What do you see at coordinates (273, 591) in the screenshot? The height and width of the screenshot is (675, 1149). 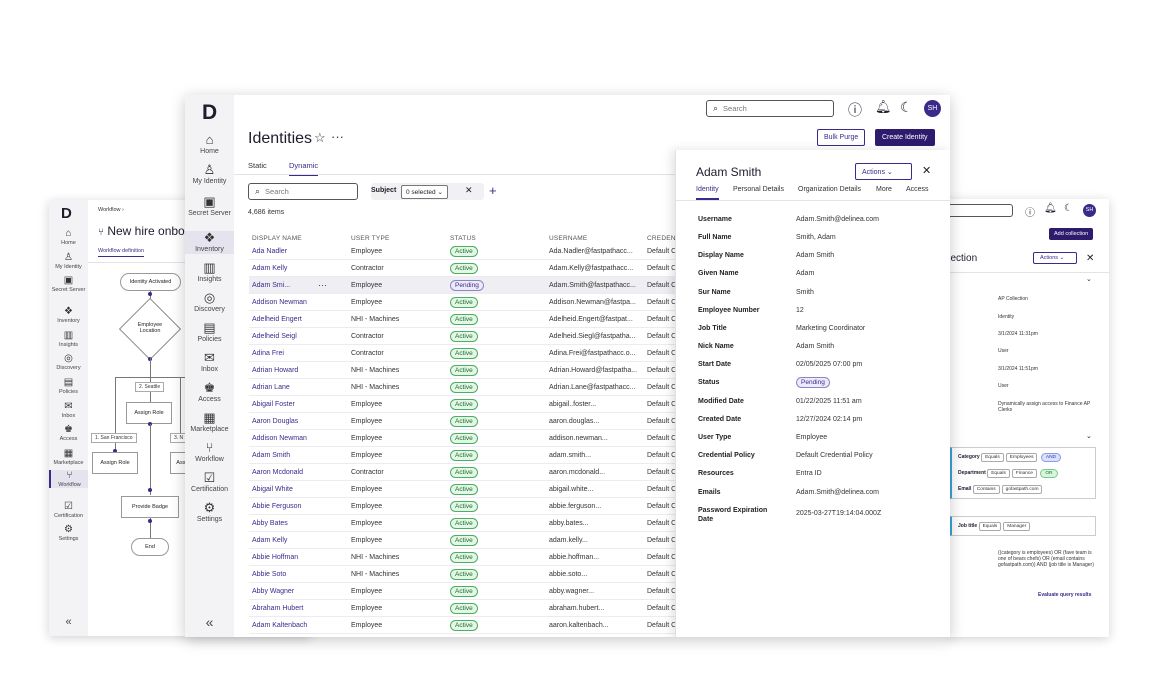 I see `display-name-link: Abby Wagner` at bounding box center [273, 591].